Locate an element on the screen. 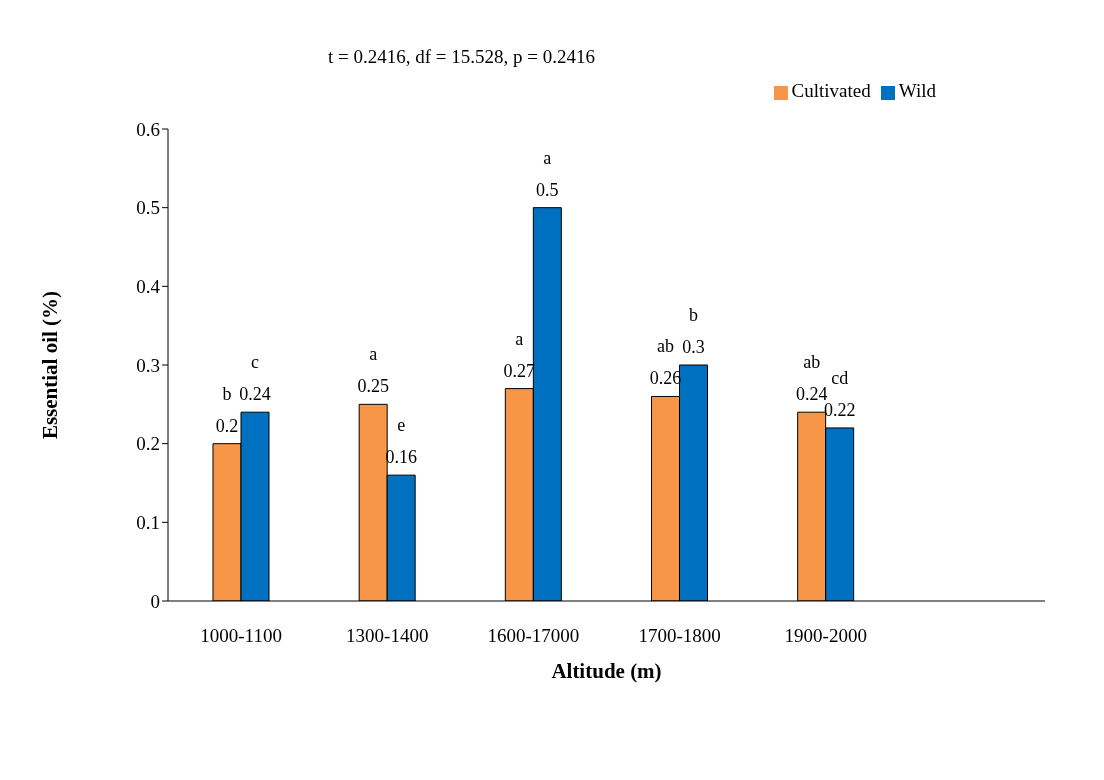 The height and width of the screenshot is (780, 1104). y-tick-label: 0.3 is located at coordinates (148, 365).